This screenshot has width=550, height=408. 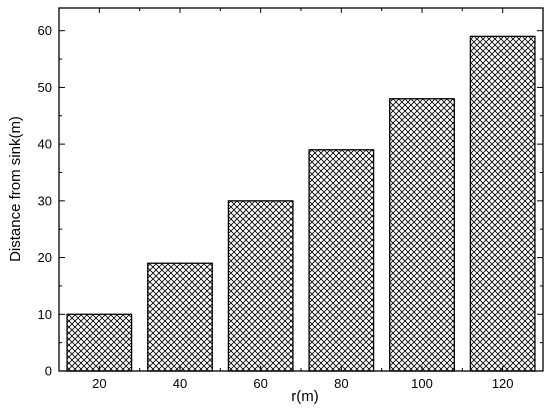 What do you see at coordinates (260, 383) in the screenshot?
I see `x-tick-label-60: 60` at bounding box center [260, 383].